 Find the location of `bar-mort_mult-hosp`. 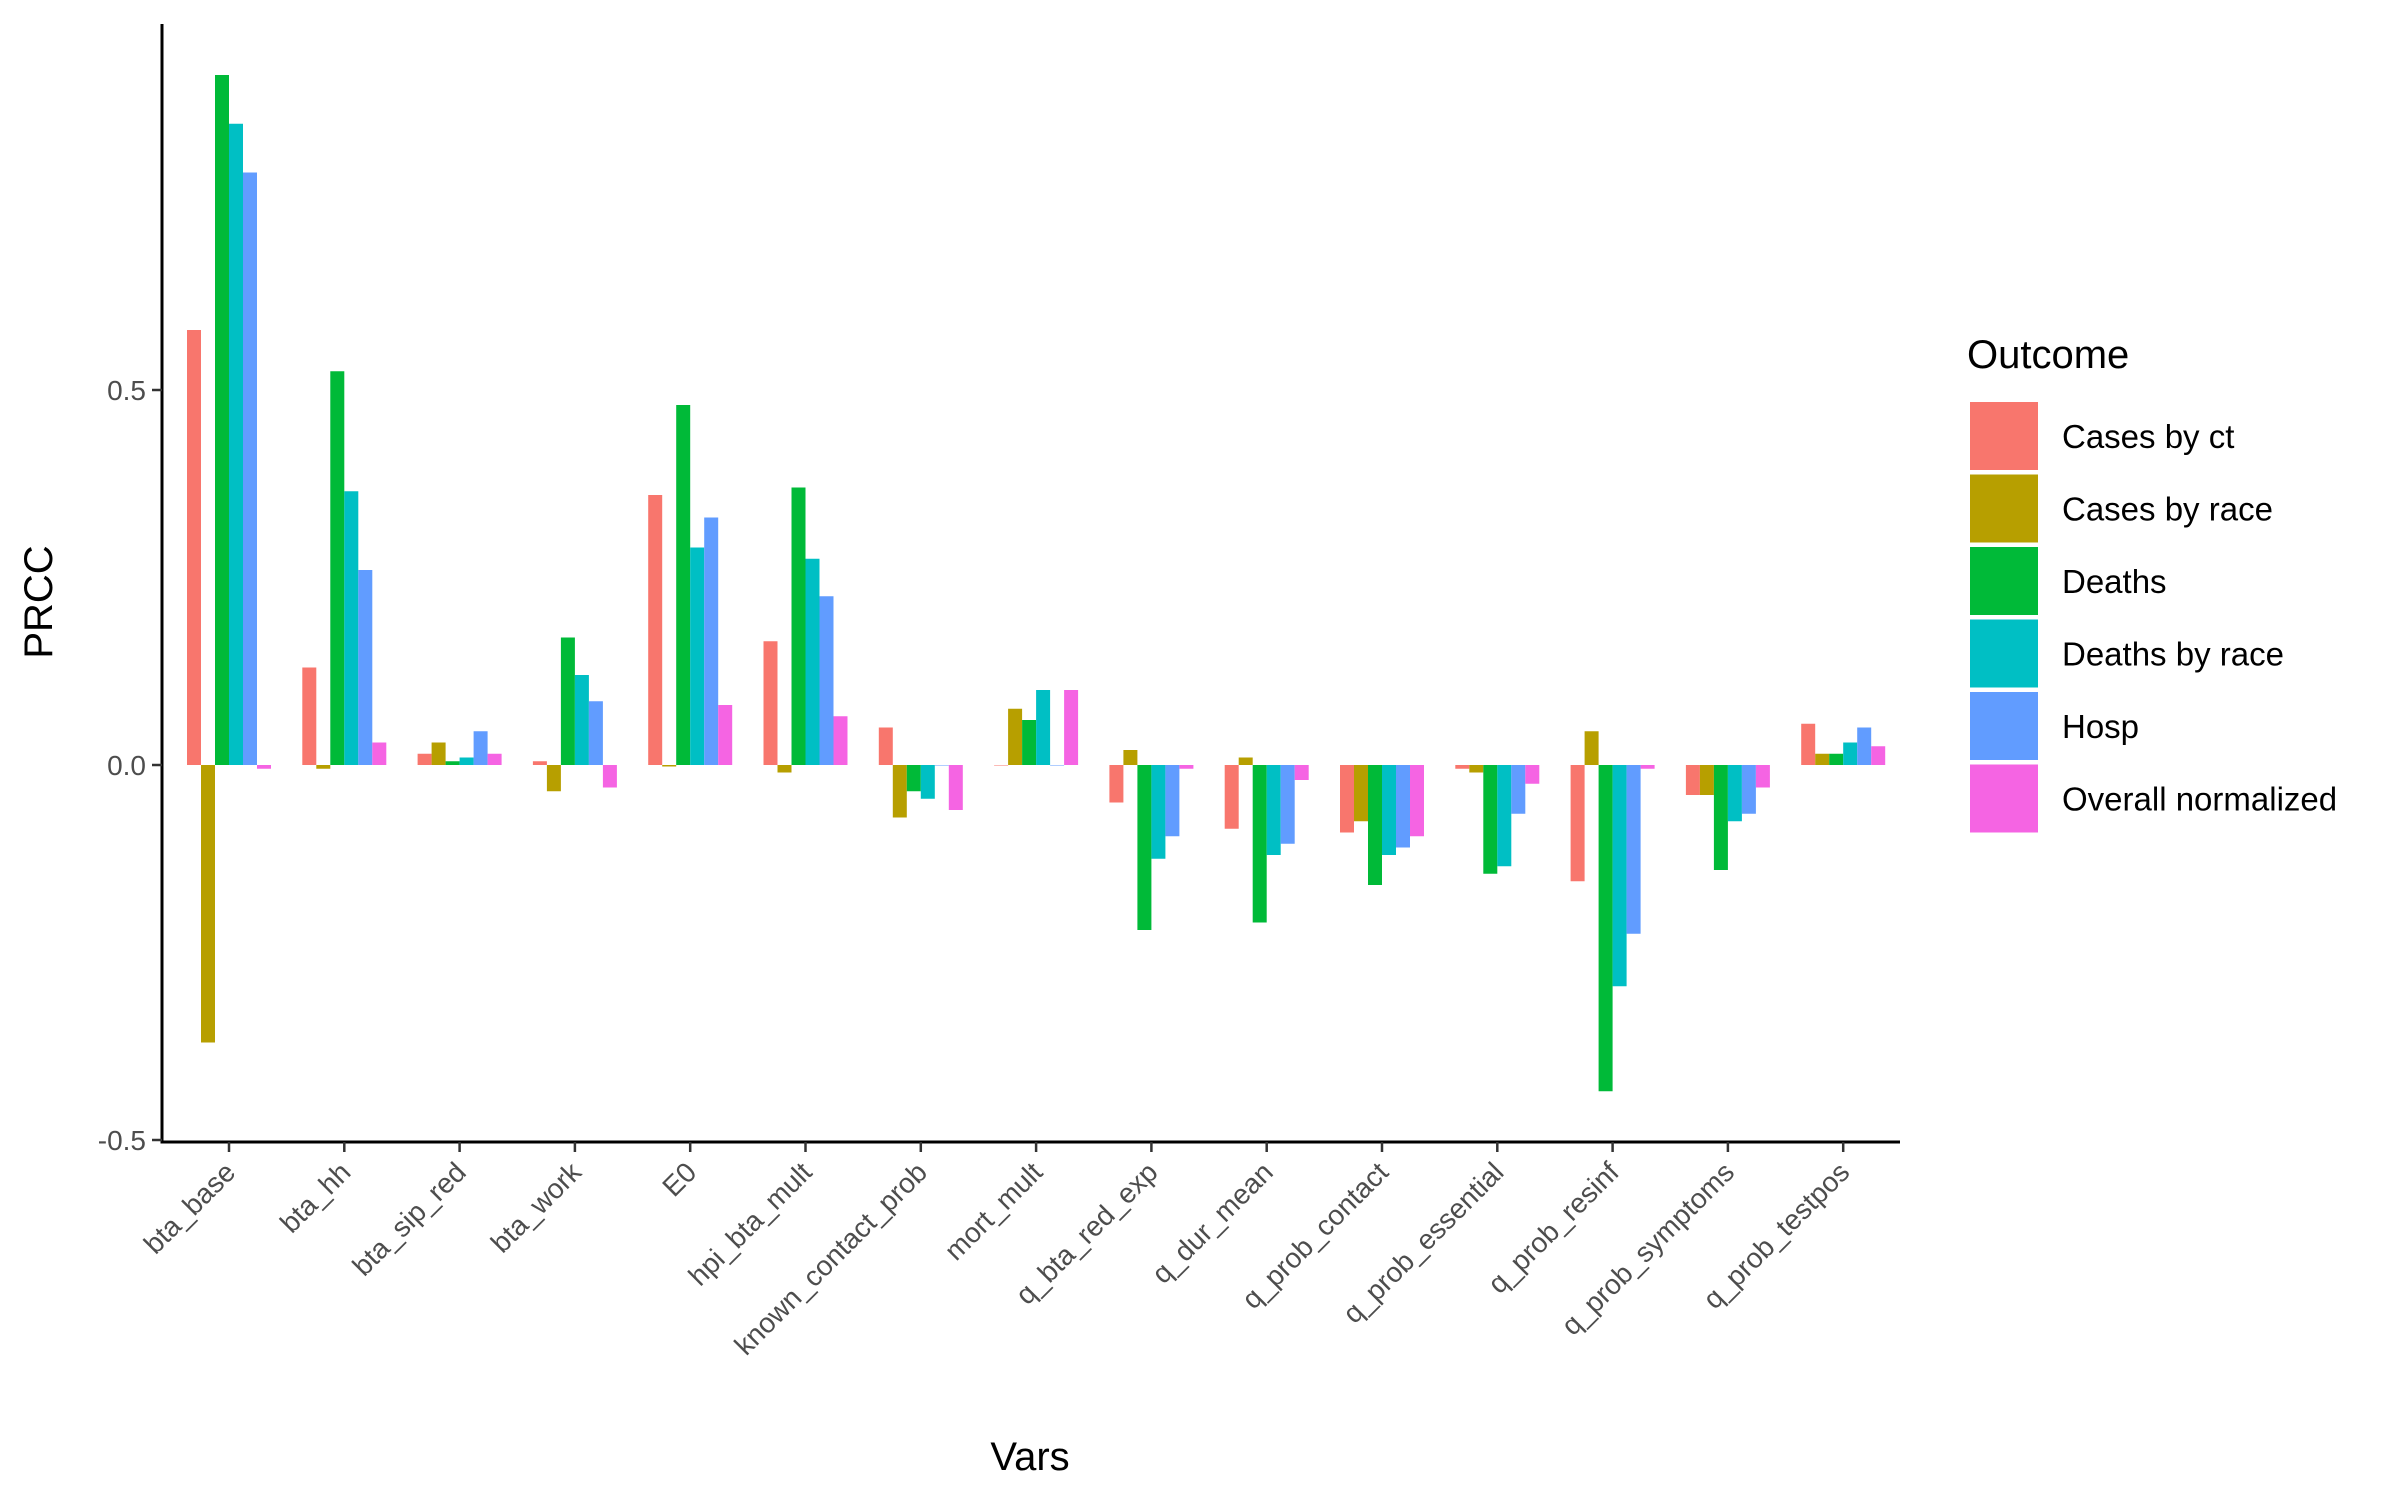

bar-mort_mult-hosp is located at coordinates (1057, 765).